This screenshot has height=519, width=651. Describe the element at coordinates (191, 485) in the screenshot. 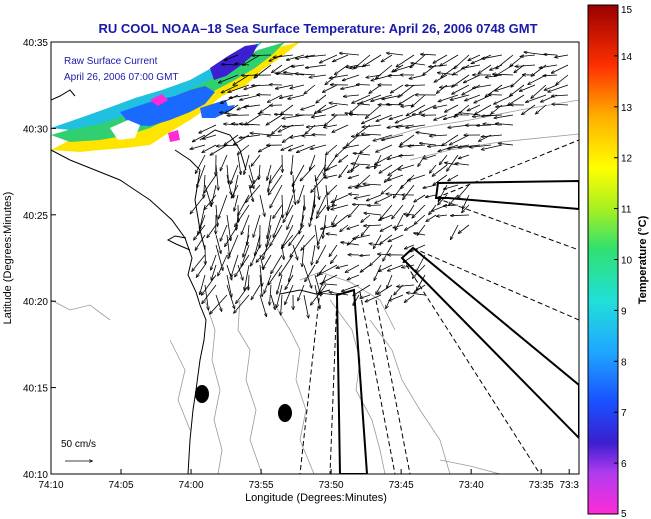

I see `x-tick-label: 74:00` at that location.